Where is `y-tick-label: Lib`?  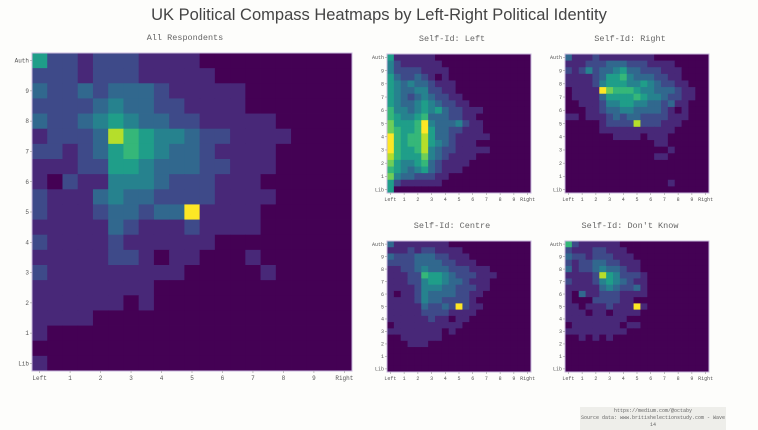 y-tick-label: Lib is located at coordinates (379, 370).